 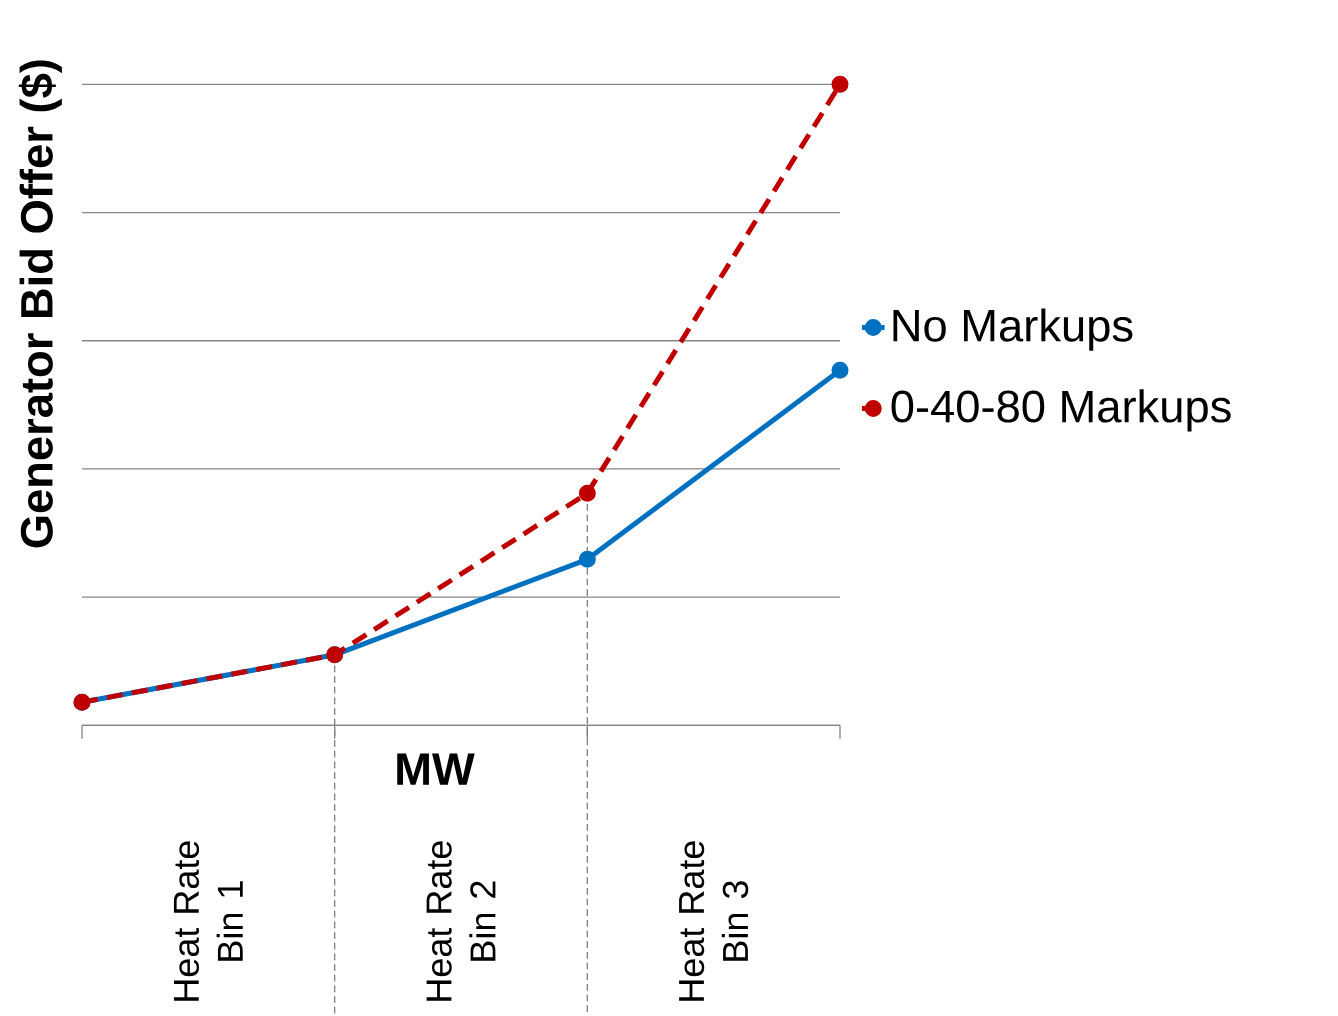 What do you see at coordinates (461, 921) in the screenshot?
I see `text: Heat Rate Bin 2` at bounding box center [461, 921].